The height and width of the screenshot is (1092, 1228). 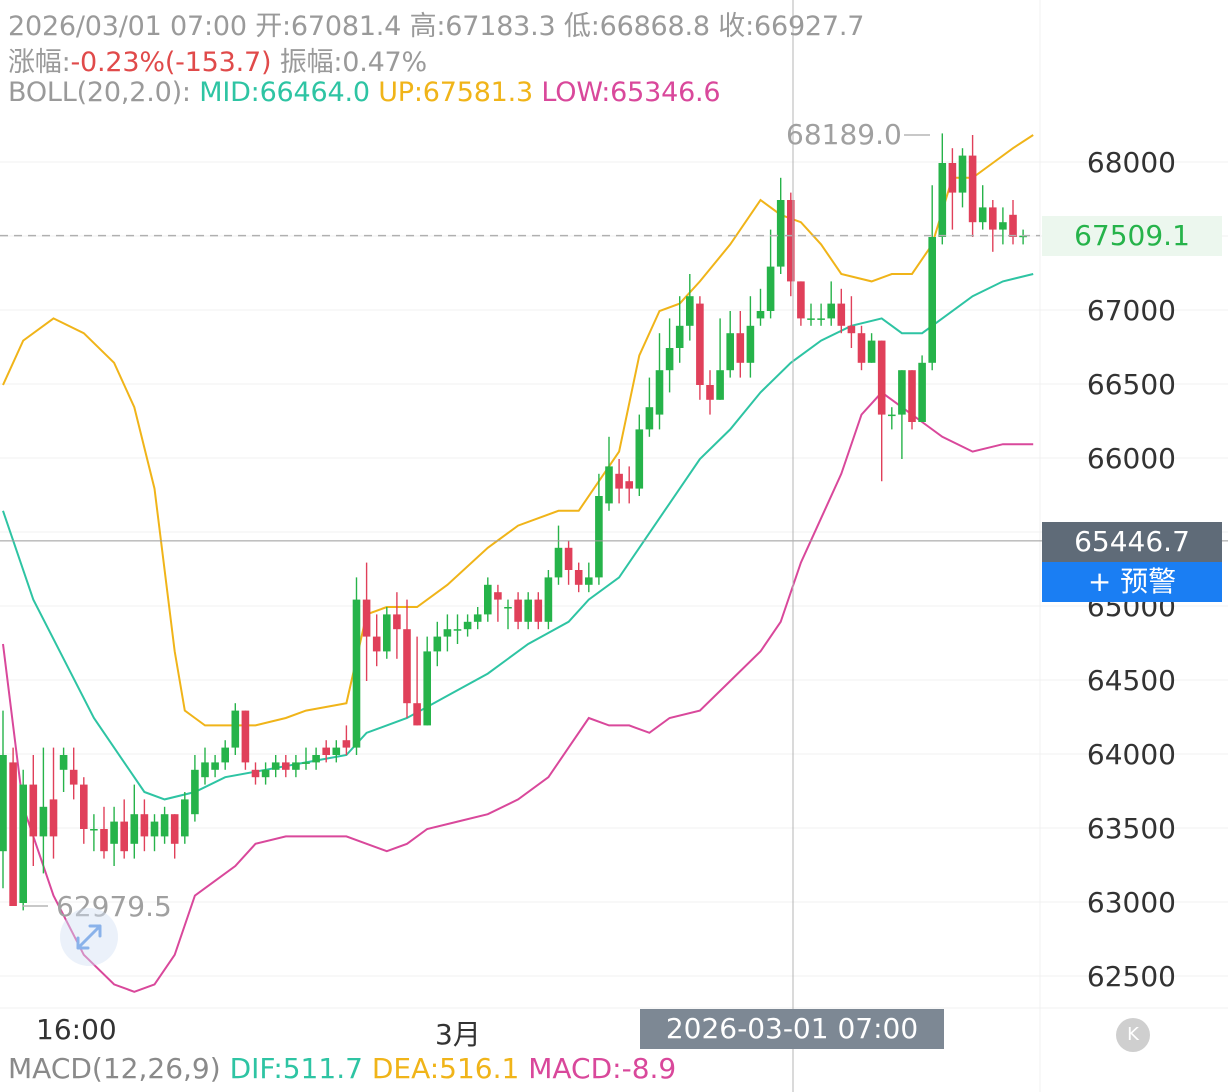 What do you see at coordinates (1131, 680) in the screenshot?
I see `y-tick-label: 64500` at bounding box center [1131, 680].